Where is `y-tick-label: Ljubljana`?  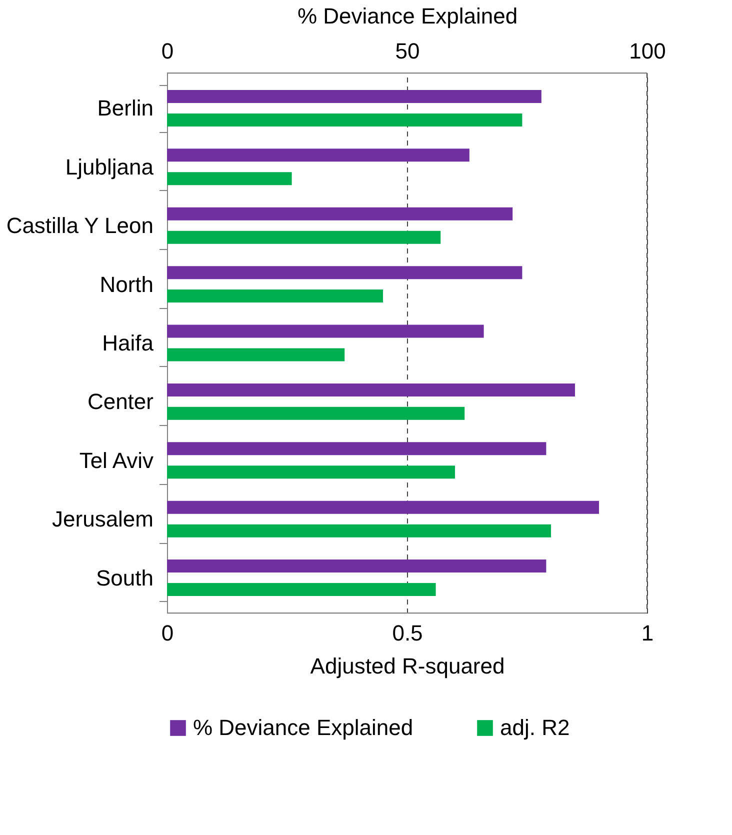
y-tick-label: Ljubljana is located at coordinates (109, 167).